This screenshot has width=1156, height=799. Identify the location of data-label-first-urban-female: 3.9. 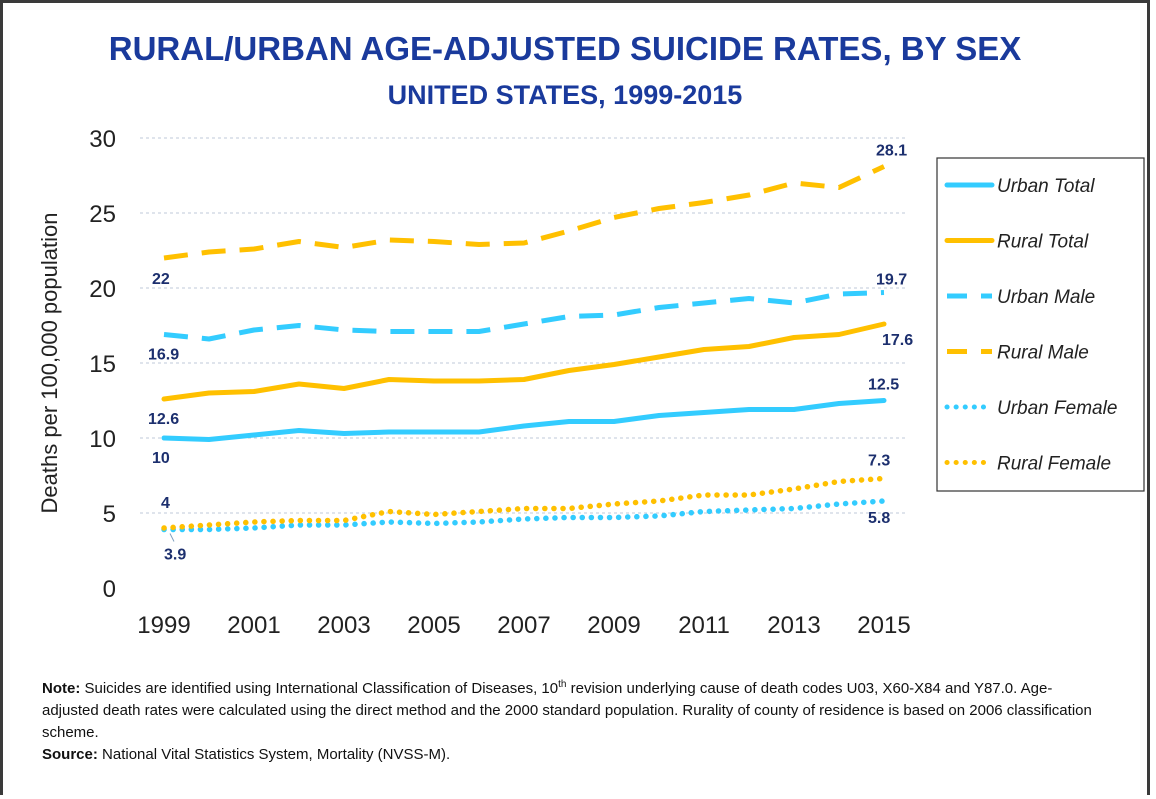
(175, 555).